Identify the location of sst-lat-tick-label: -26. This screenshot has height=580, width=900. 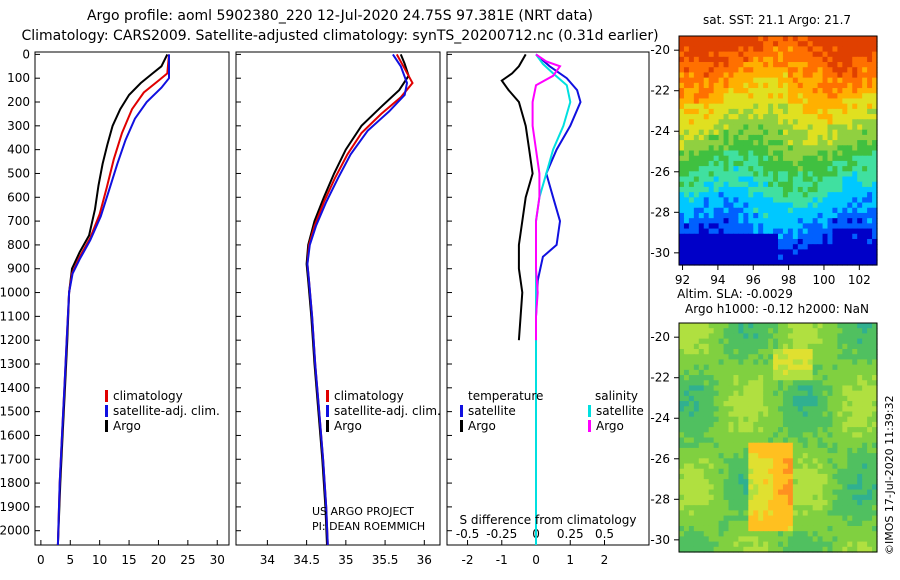
(660, 172).